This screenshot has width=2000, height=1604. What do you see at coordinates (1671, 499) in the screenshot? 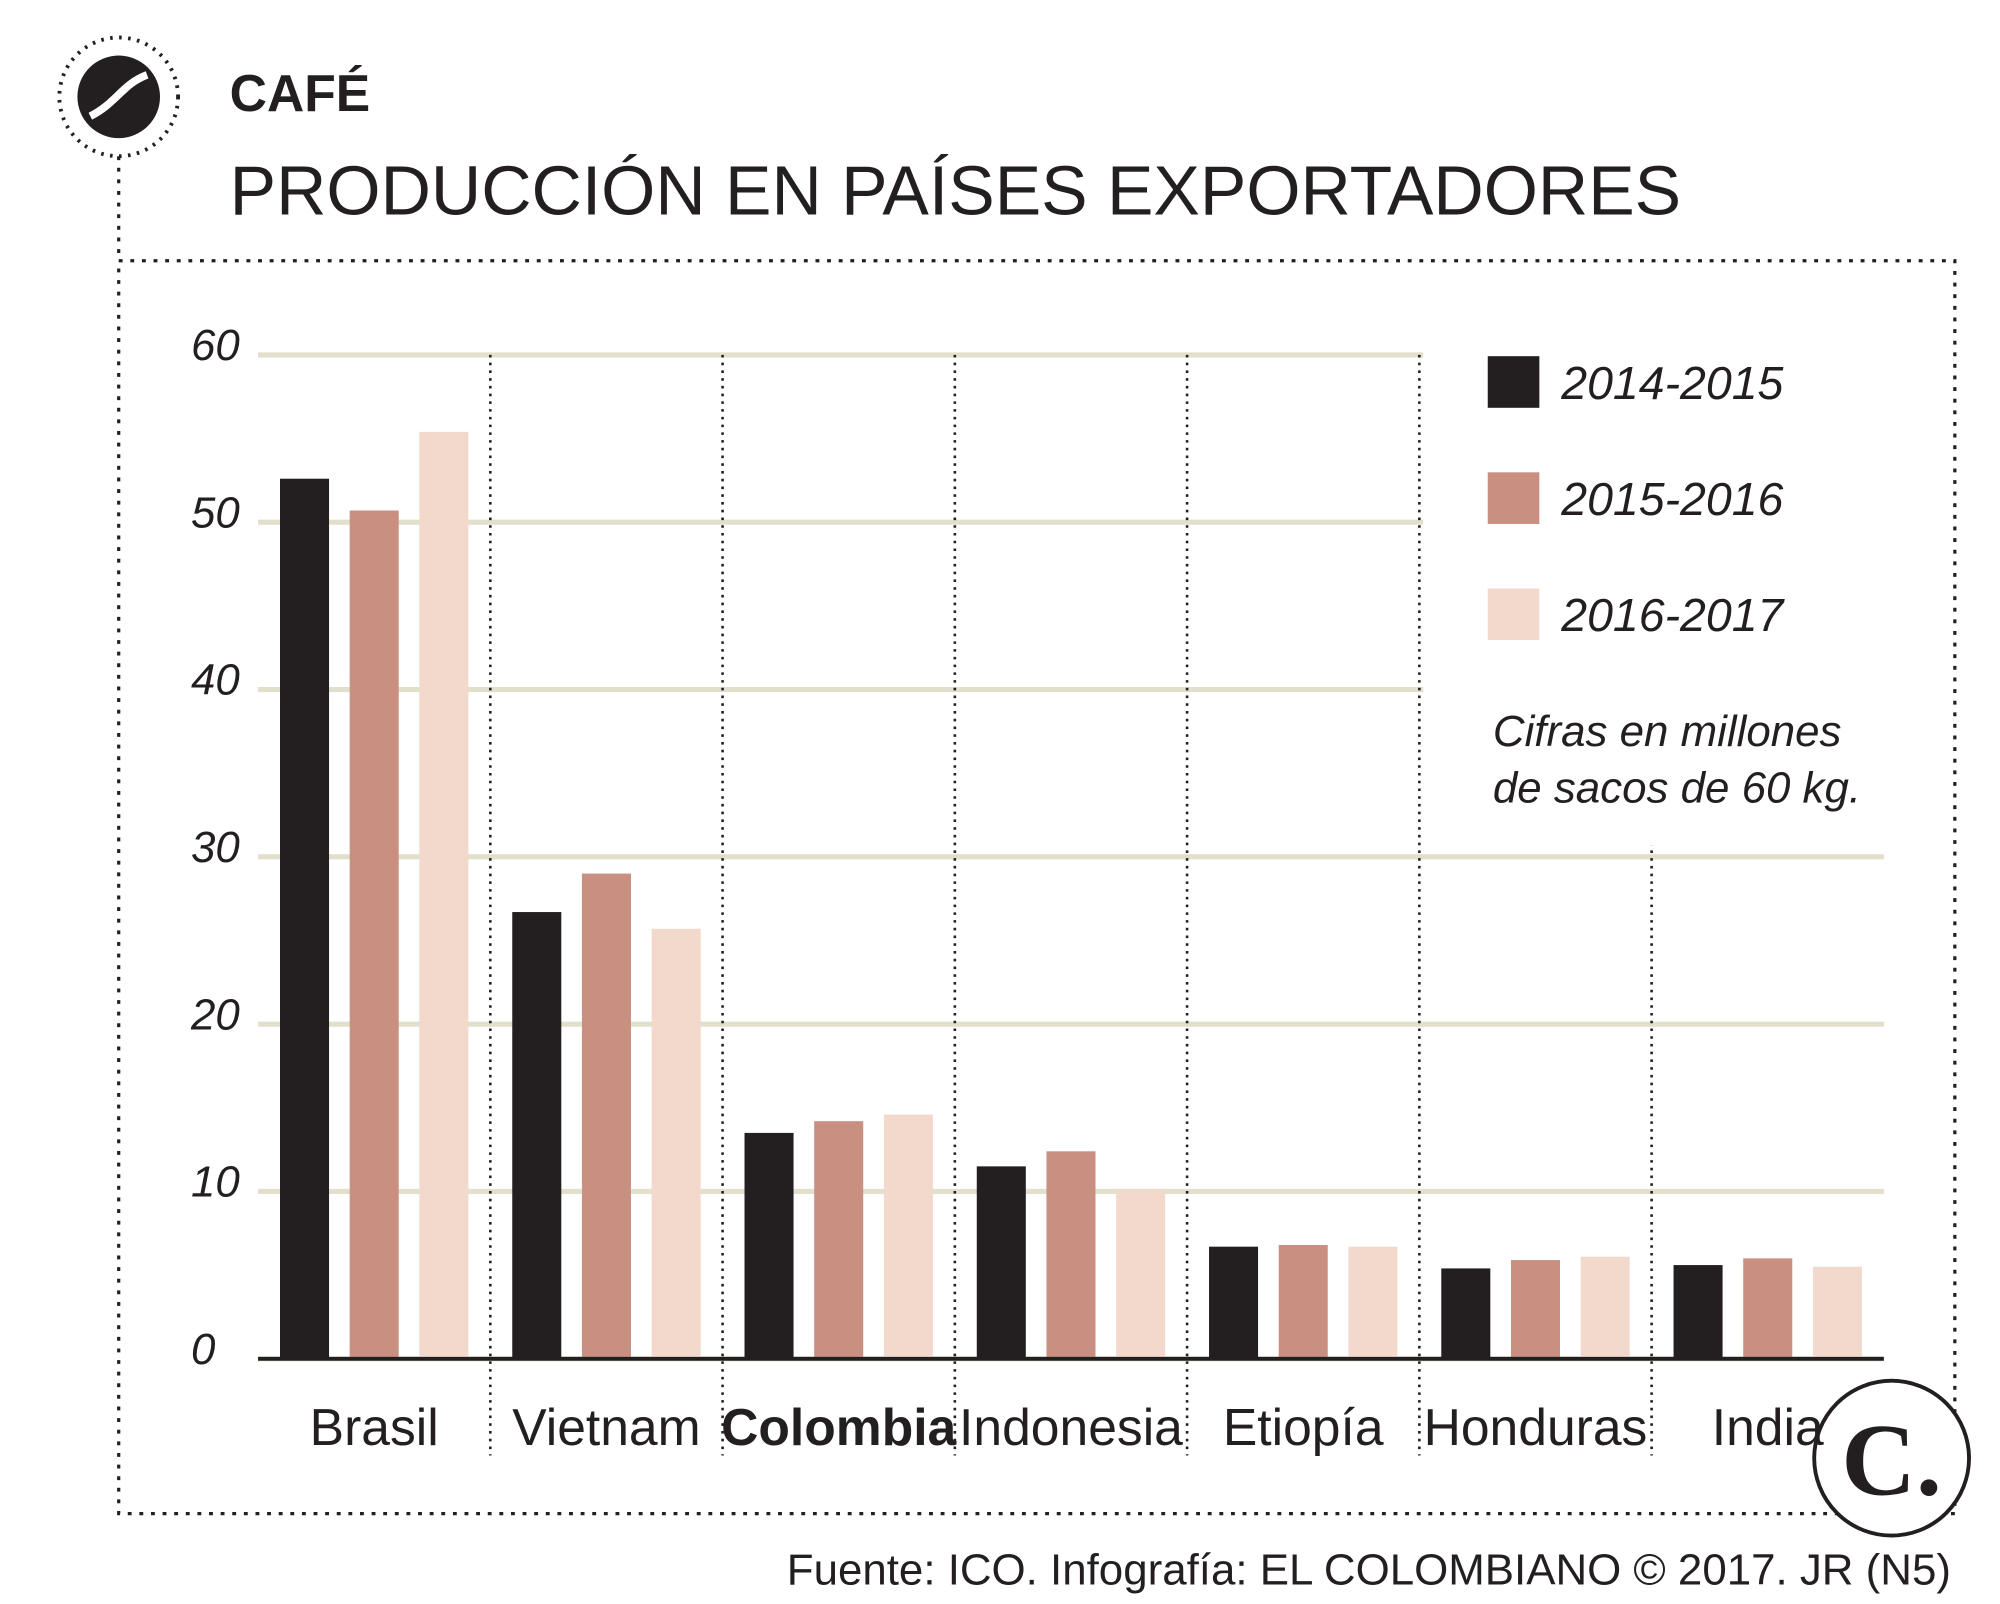
I see `legend-label: 2015-2016` at bounding box center [1671, 499].